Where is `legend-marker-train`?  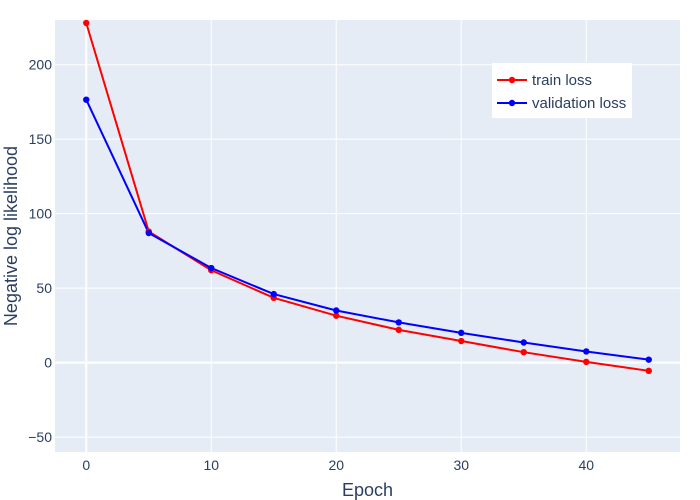 legend-marker-train is located at coordinates (512, 80).